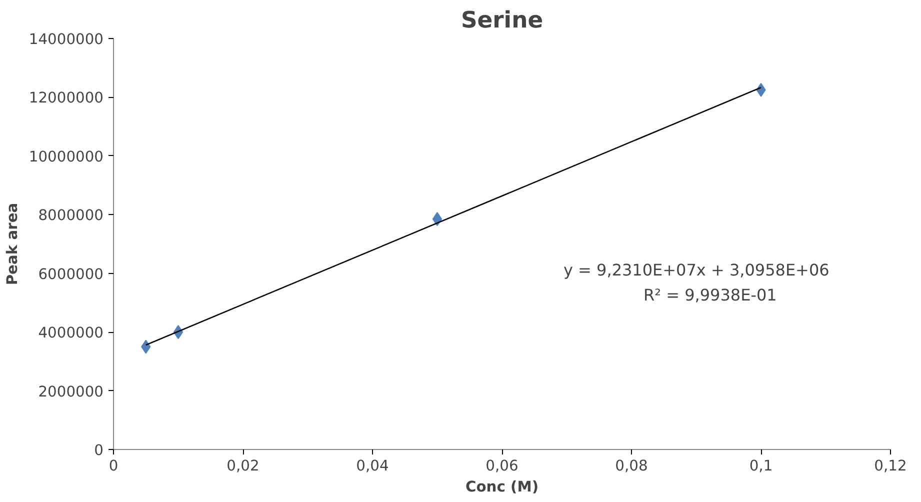  What do you see at coordinates (710, 295) in the screenshot?
I see `annotation: R² = 9,9938E-01` at bounding box center [710, 295].